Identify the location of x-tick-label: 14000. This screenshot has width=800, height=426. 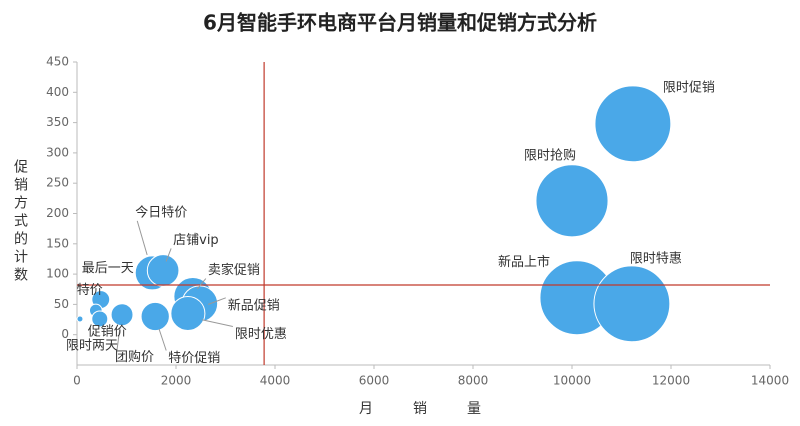
(770, 381).